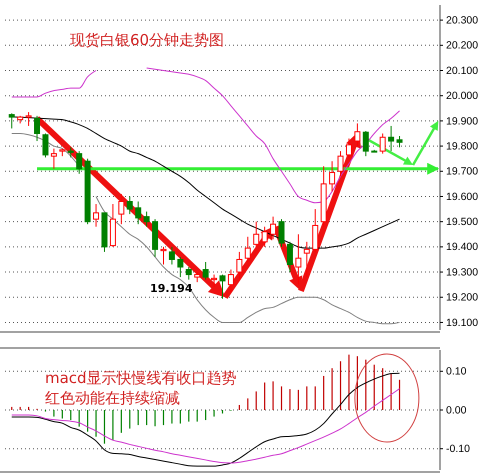  What do you see at coordinates (462, 121) in the screenshot?
I see `y-tick-label: 19.900` at bounding box center [462, 121].